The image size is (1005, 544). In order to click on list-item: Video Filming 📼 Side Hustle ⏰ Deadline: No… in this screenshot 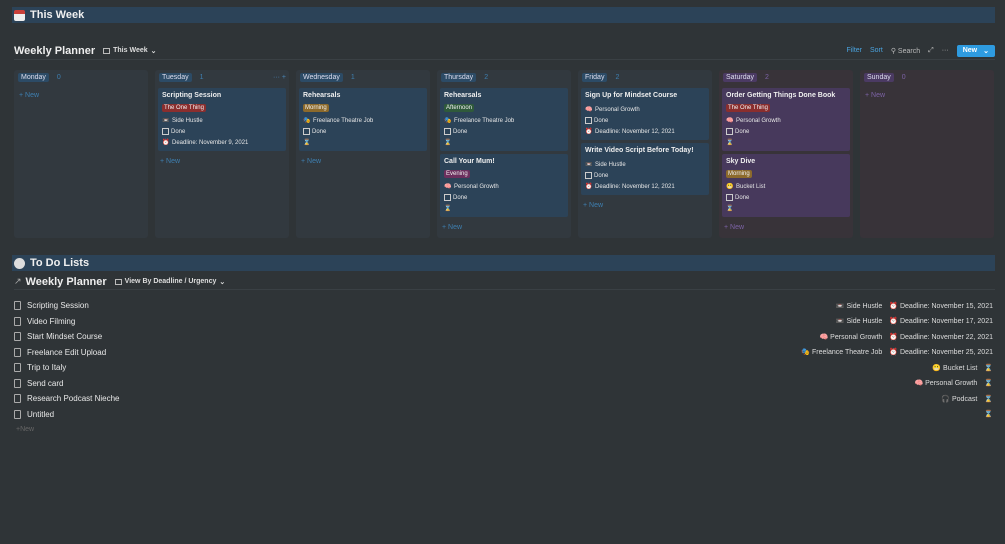, I will do `click(503, 322)`.